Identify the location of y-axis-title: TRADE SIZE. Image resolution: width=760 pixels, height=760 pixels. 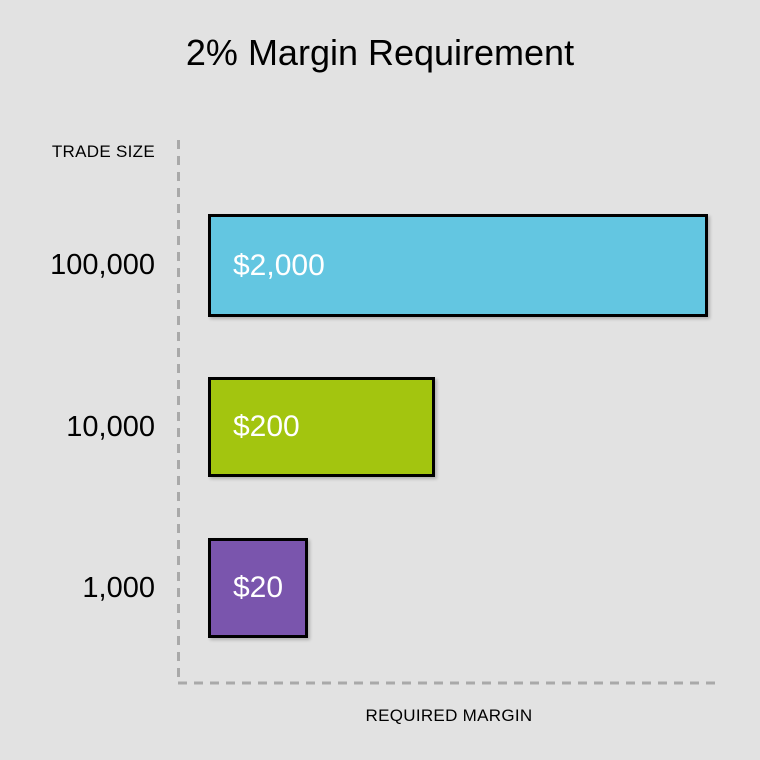
(103, 151).